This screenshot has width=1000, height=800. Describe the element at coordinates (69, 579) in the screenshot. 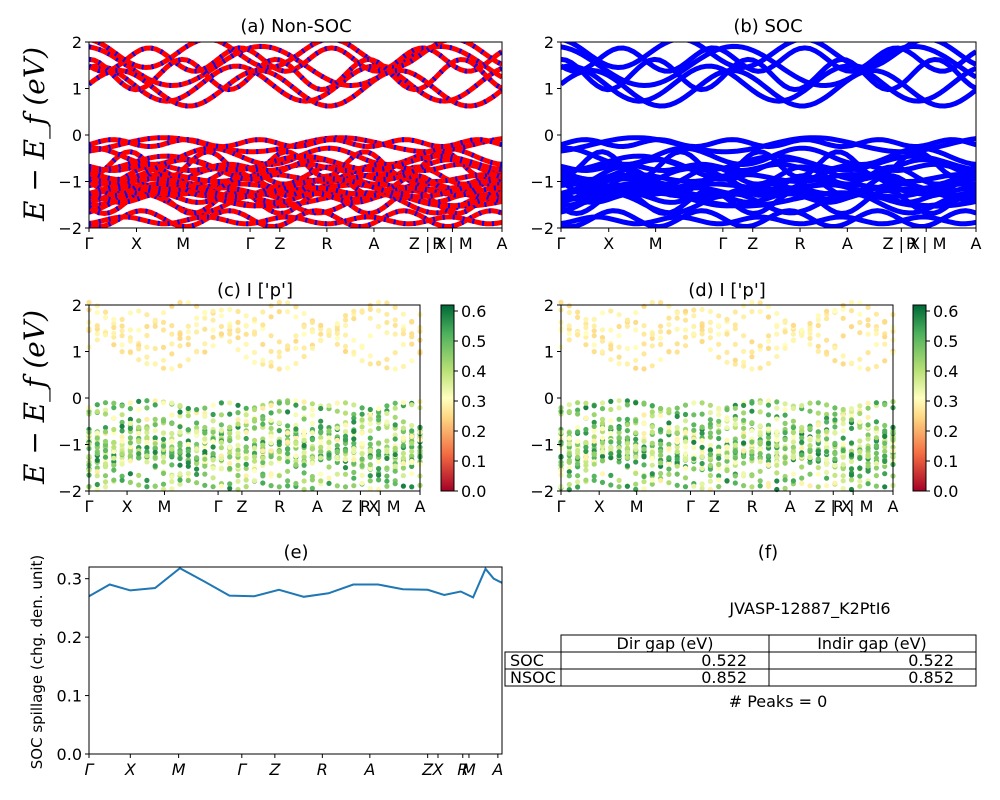

I see `panel-e-ytick: 0.3` at that location.